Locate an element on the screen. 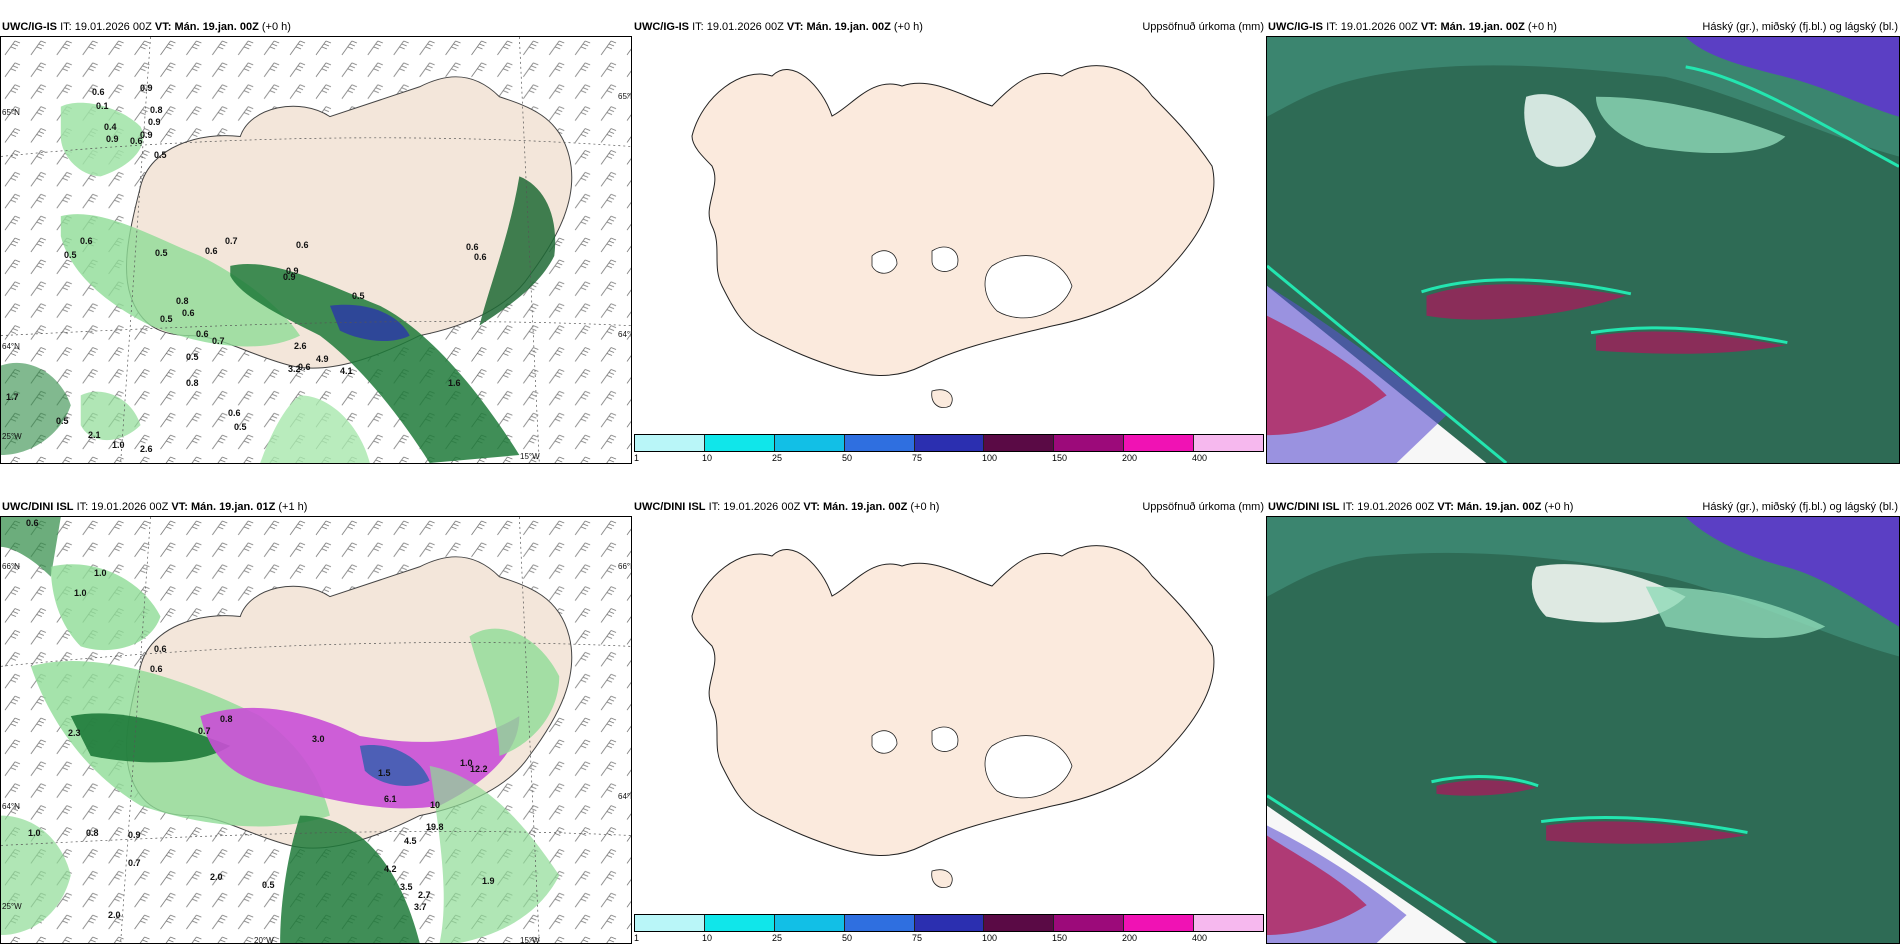  precip-label: 0.4 is located at coordinates (110, 127).